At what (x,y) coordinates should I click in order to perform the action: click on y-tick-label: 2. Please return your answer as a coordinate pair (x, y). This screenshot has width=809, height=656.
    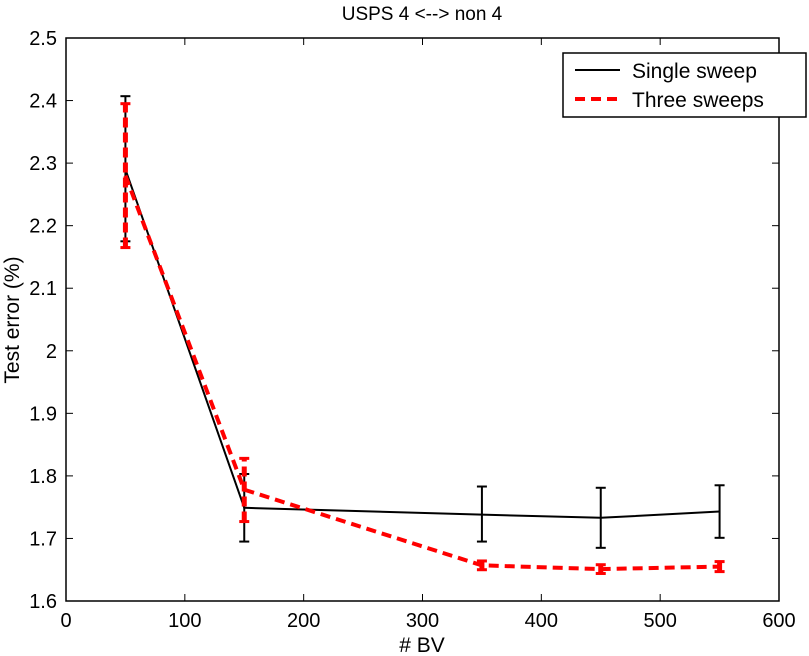
    Looking at the image, I should click on (51, 352).